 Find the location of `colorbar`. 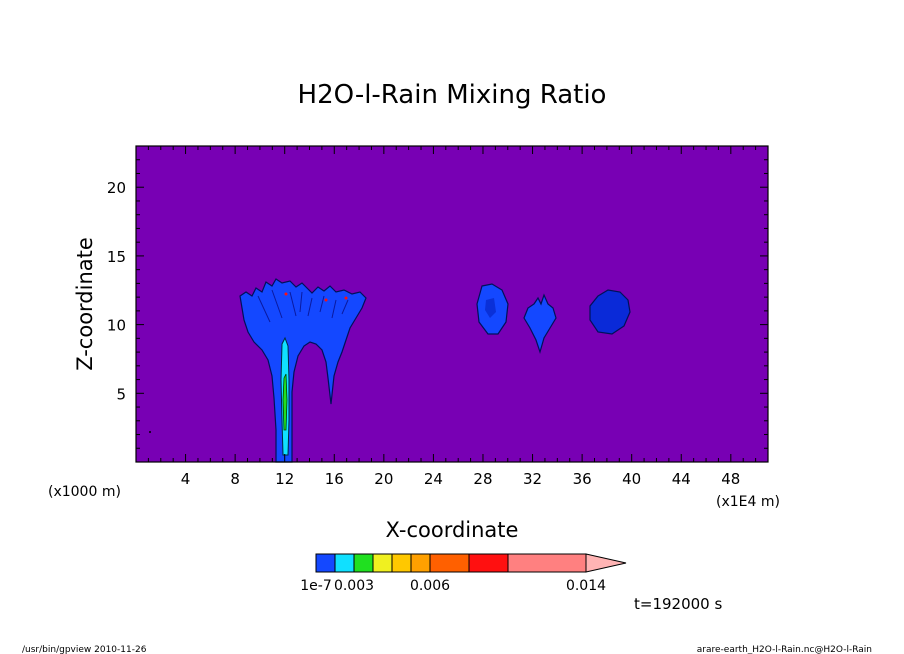

colorbar is located at coordinates (471, 563).